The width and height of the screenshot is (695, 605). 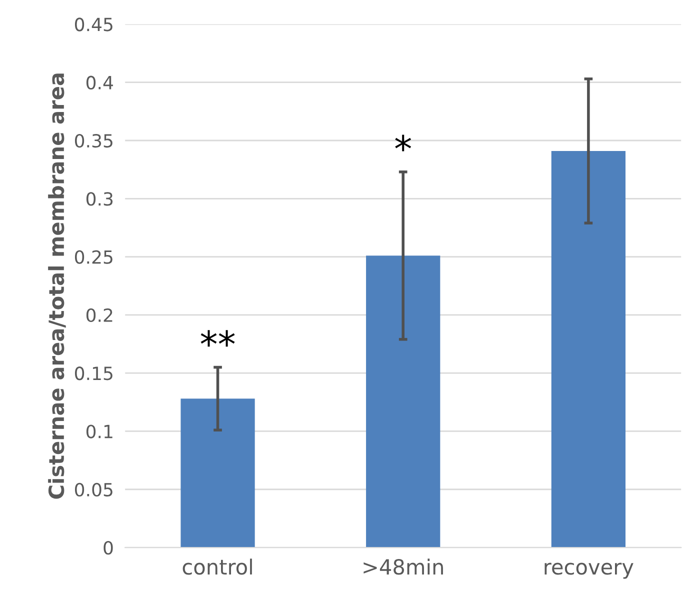 I want to click on annotation: *, so click(x=403, y=143).